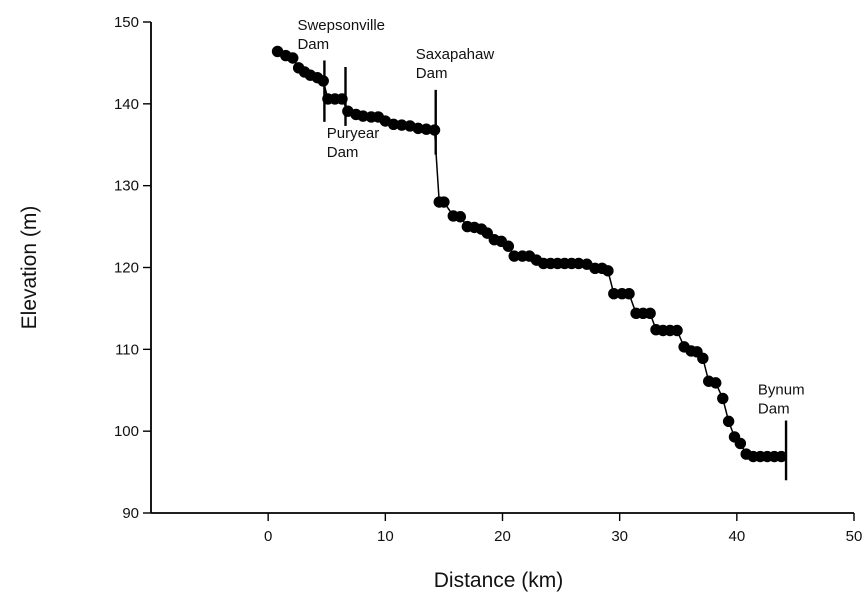 The height and width of the screenshot is (595, 864). What do you see at coordinates (455, 64) in the screenshot?
I see `dam-label: Saxapahaw Dam` at bounding box center [455, 64].